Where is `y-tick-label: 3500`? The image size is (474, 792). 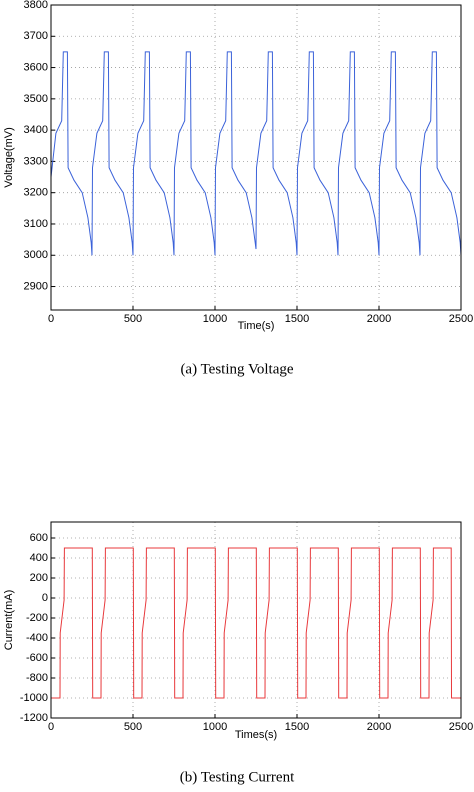
y-tick-label: 3500 is located at coordinates (36, 99).